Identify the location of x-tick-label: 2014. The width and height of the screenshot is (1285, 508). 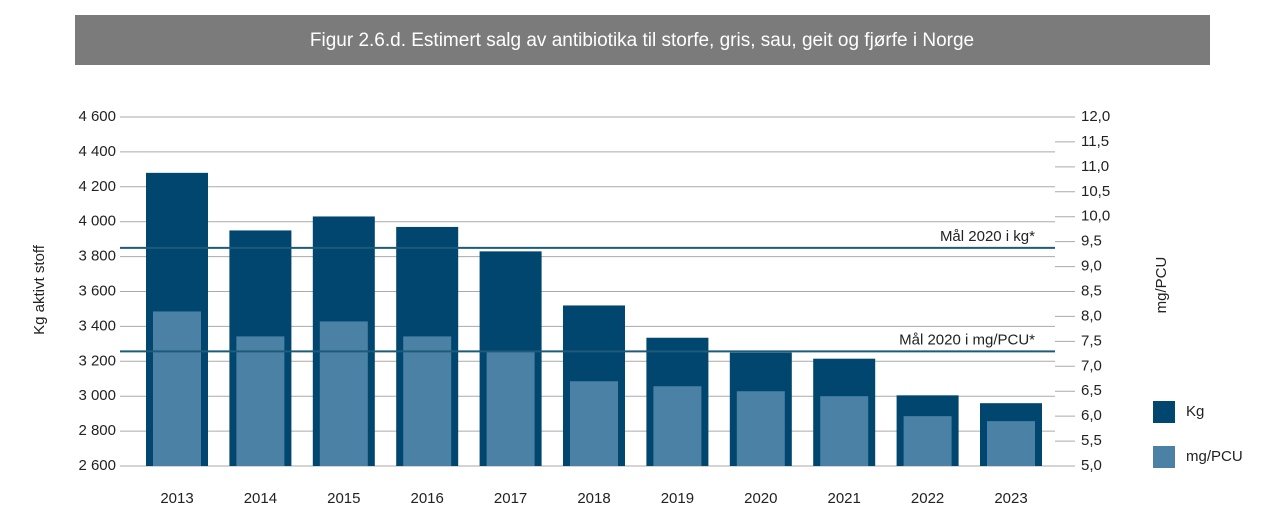
(260, 498).